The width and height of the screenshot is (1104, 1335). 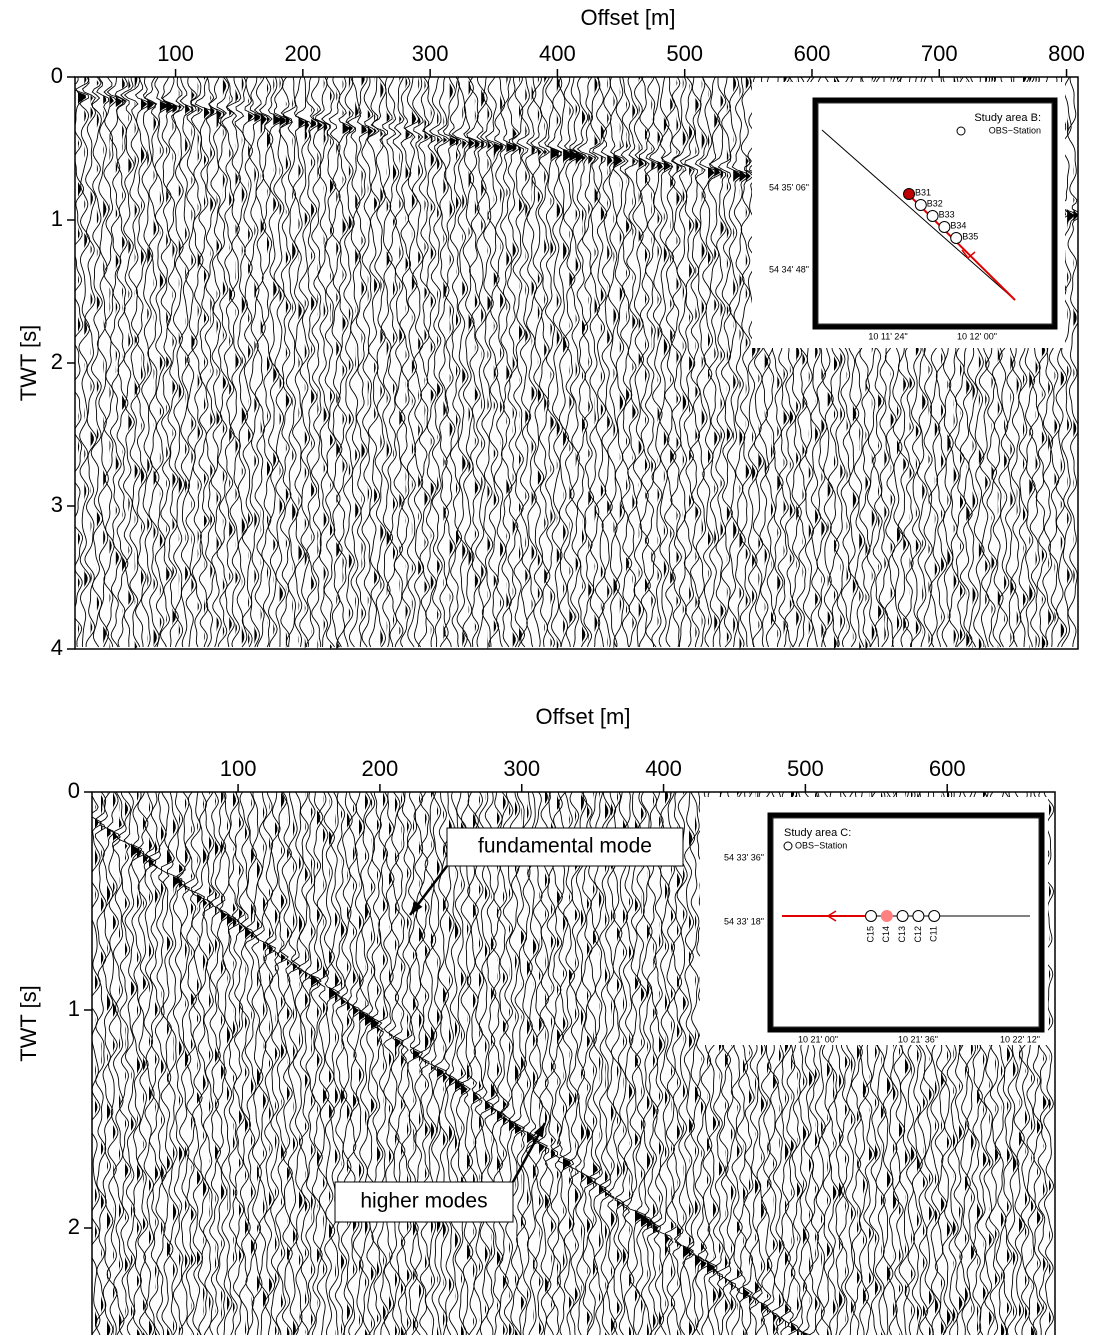 I want to click on latitude-label: 54 34' 48", so click(x=789, y=269).